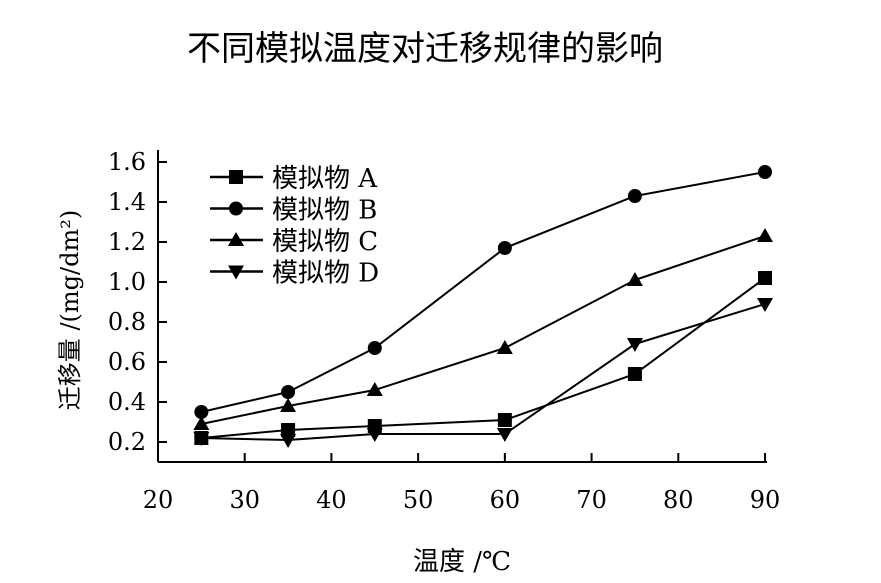 This screenshot has height=583, width=881. What do you see at coordinates (127, 322) in the screenshot?
I see `y-tick-label: 0.8` at bounding box center [127, 322].